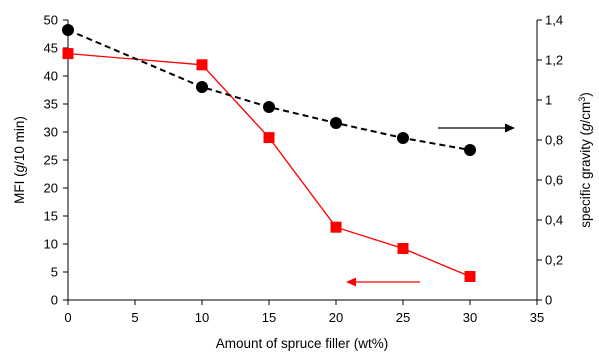 This screenshot has width=599, height=354. Describe the element at coordinates (54, 300) in the screenshot. I see `y-left-tick-label: 0` at that location.